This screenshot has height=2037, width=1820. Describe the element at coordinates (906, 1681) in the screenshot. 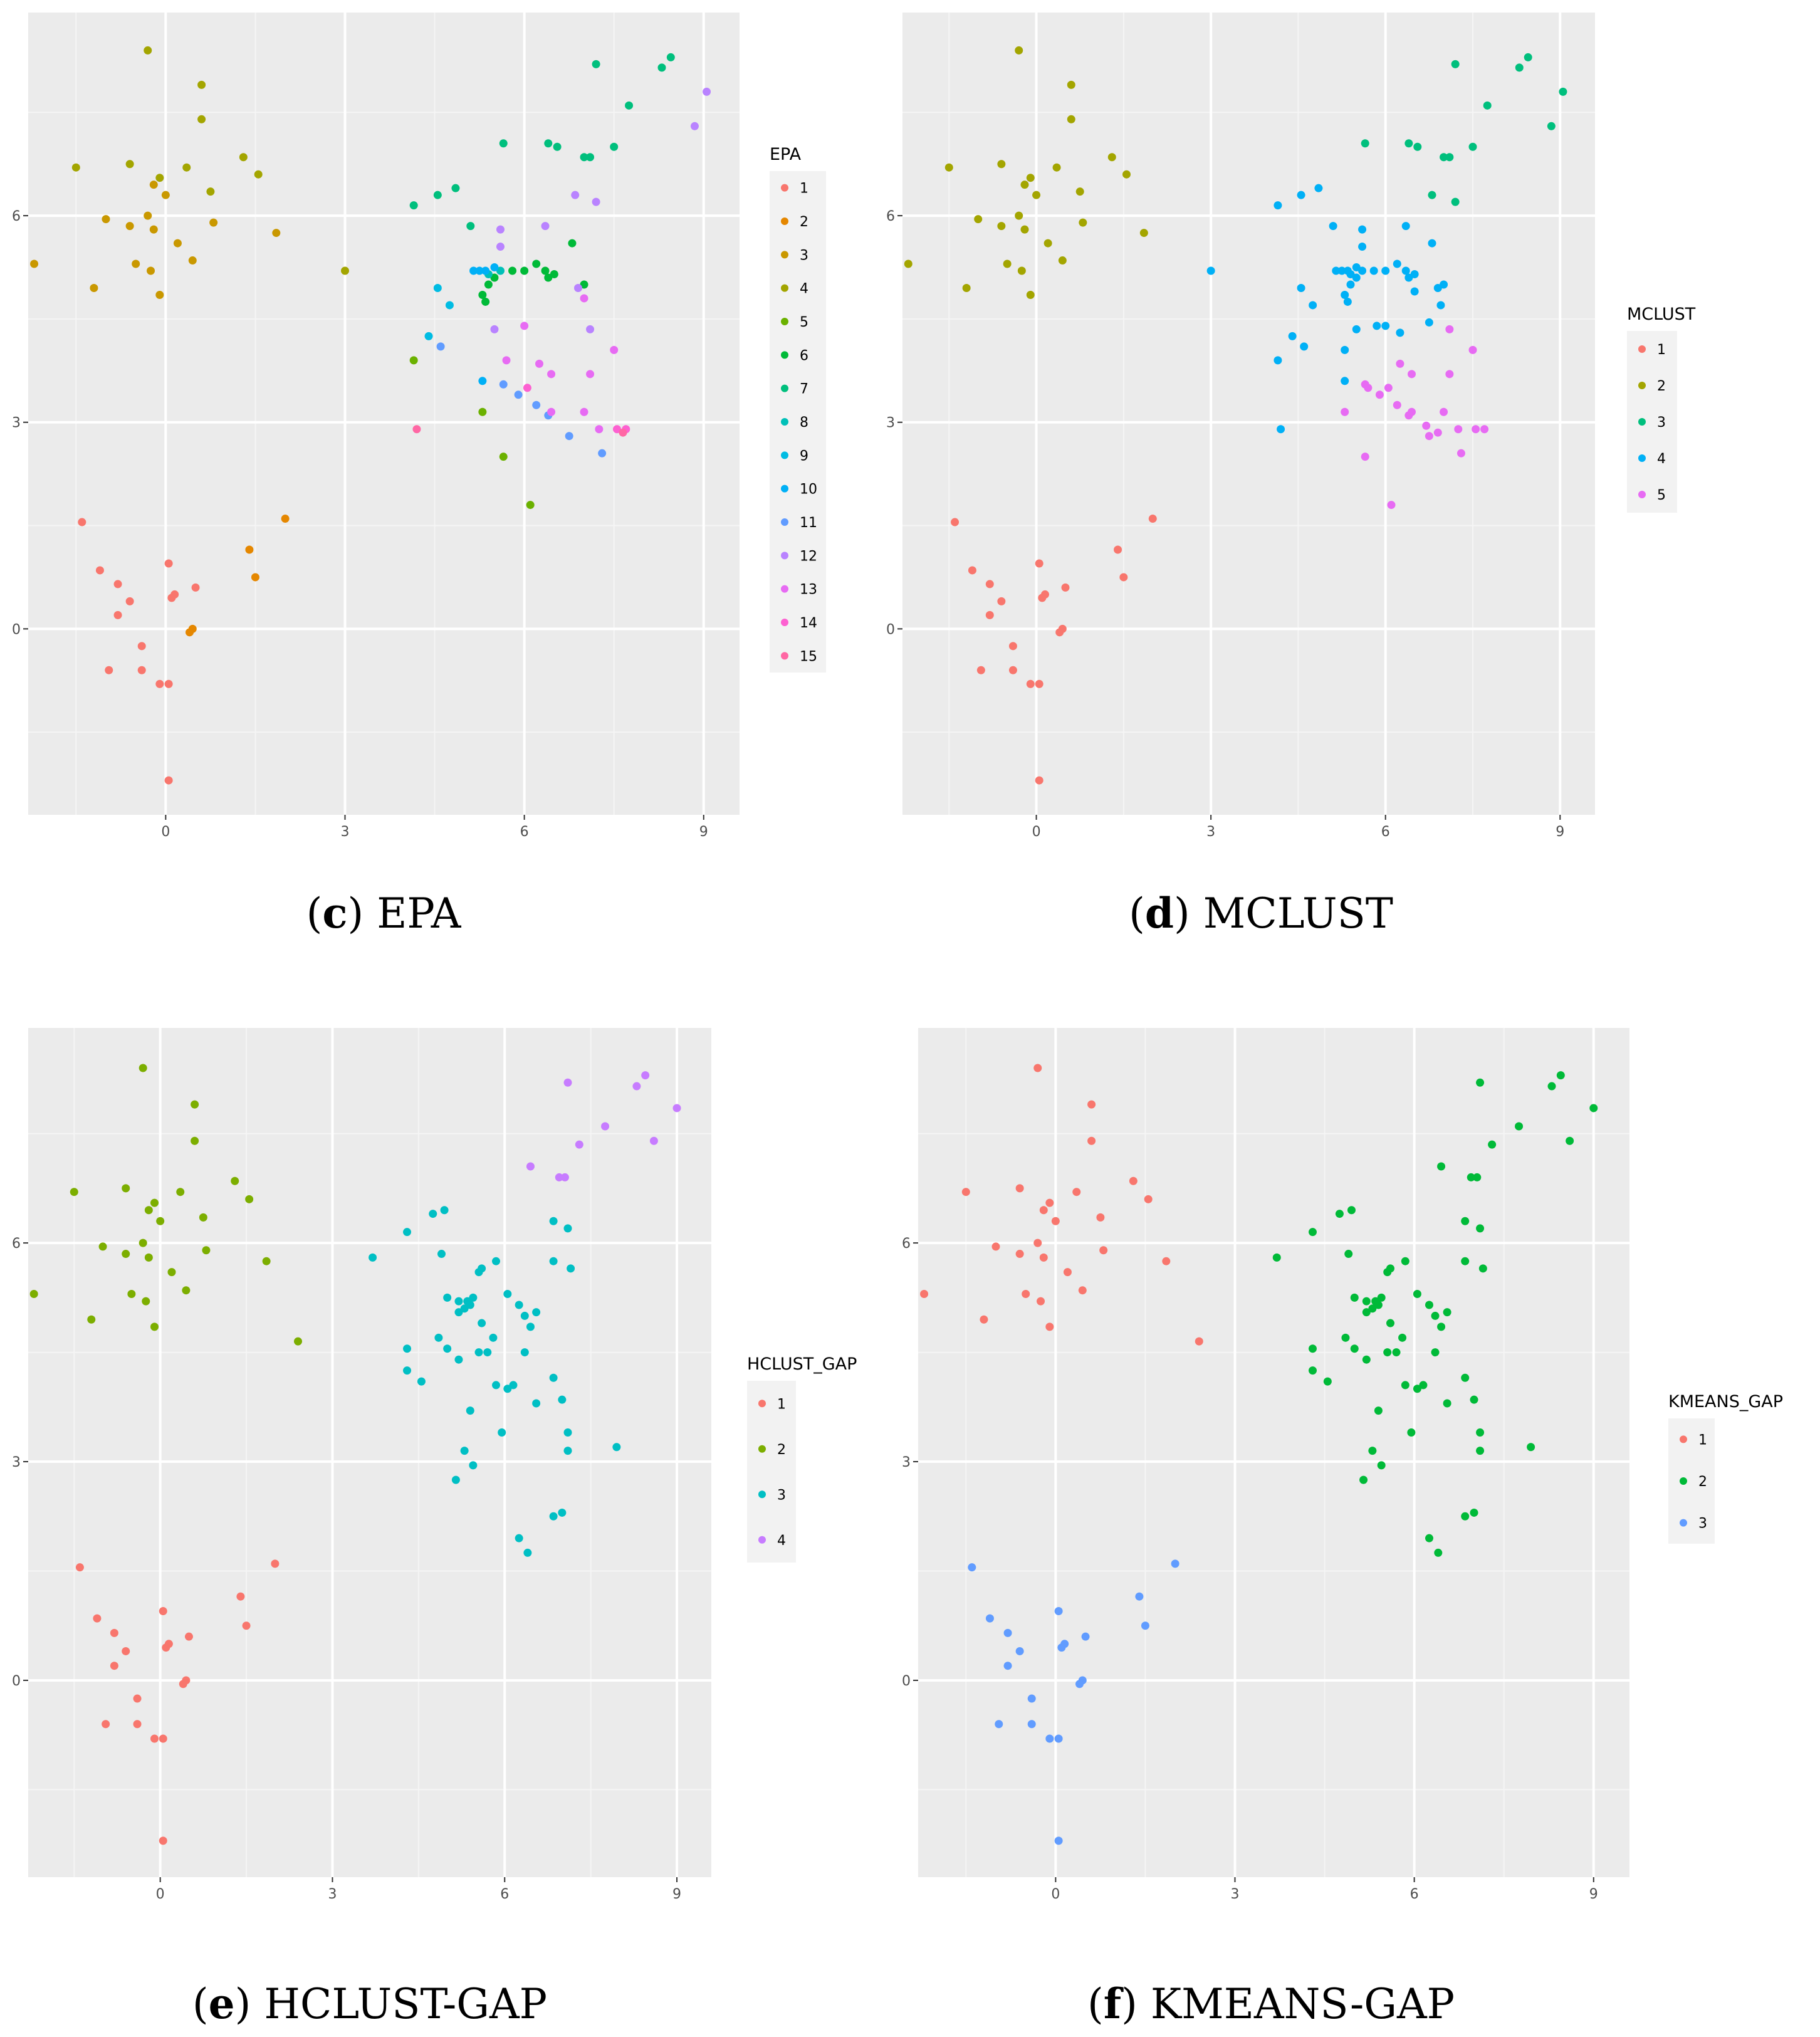

I see `y-tick-label: 0` at that location.